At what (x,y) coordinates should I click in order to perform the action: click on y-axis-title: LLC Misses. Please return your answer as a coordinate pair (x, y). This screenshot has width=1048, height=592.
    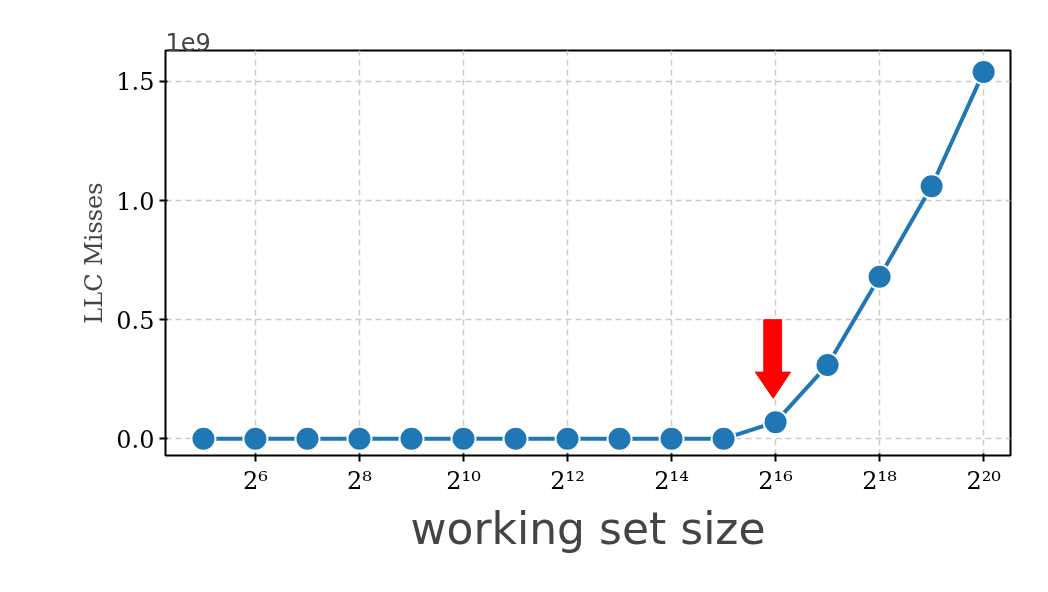
    Looking at the image, I should click on (94, 253).